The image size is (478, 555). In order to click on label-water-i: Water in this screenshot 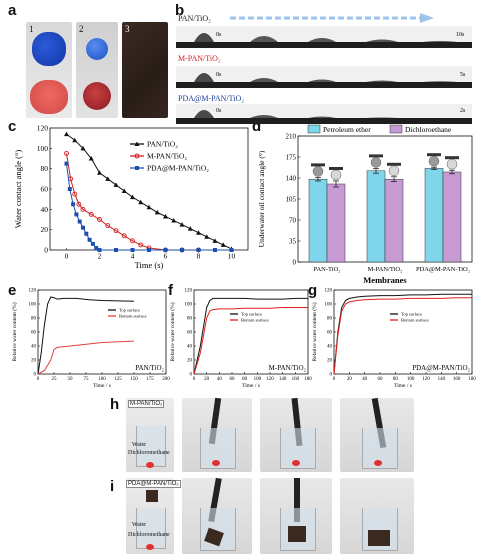, I will do `click(139, 525)`.